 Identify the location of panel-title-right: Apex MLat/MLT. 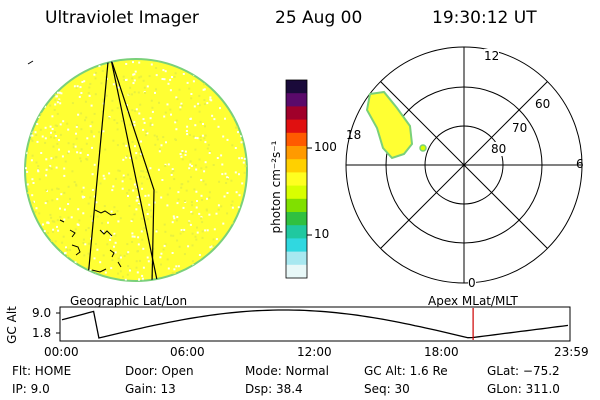
(473, 301).